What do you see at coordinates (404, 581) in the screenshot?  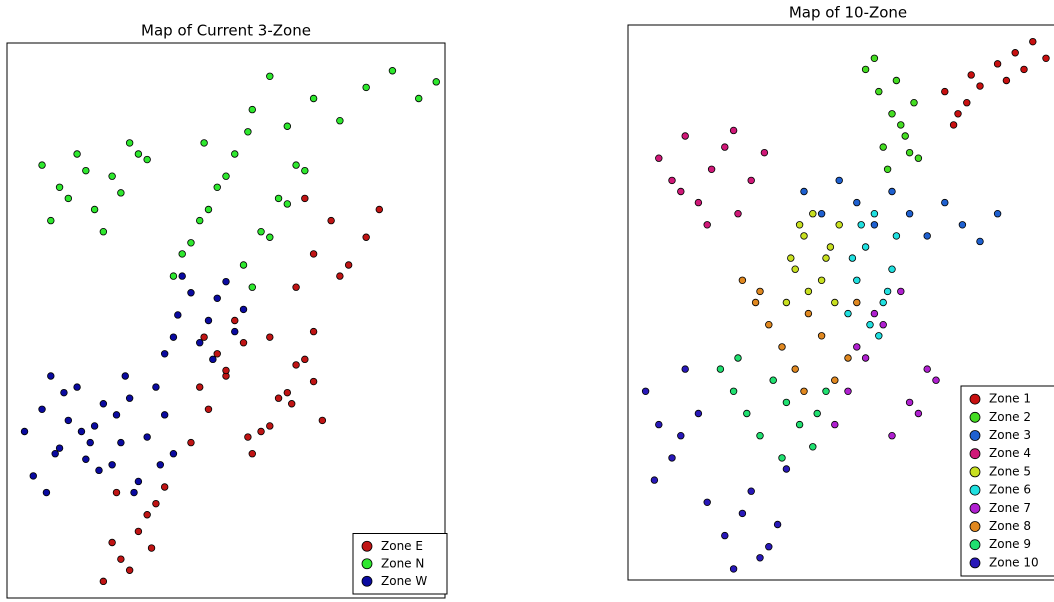 I see `legend-label: Zone W` at bounding box center [404, 581].